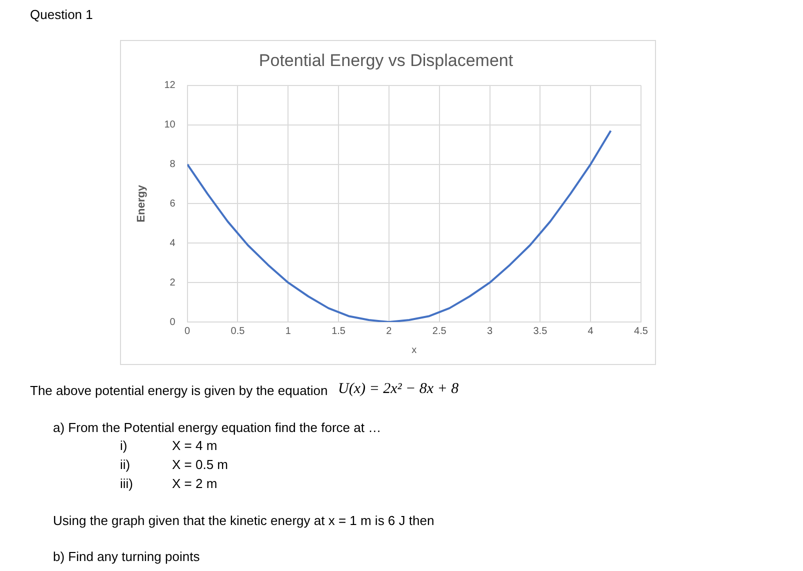 The image size is (803, 571). What do you see at coordinates (170, 125) in the screenshot?
I see `y-tick-label: 10` at bounding box center [170, 125].